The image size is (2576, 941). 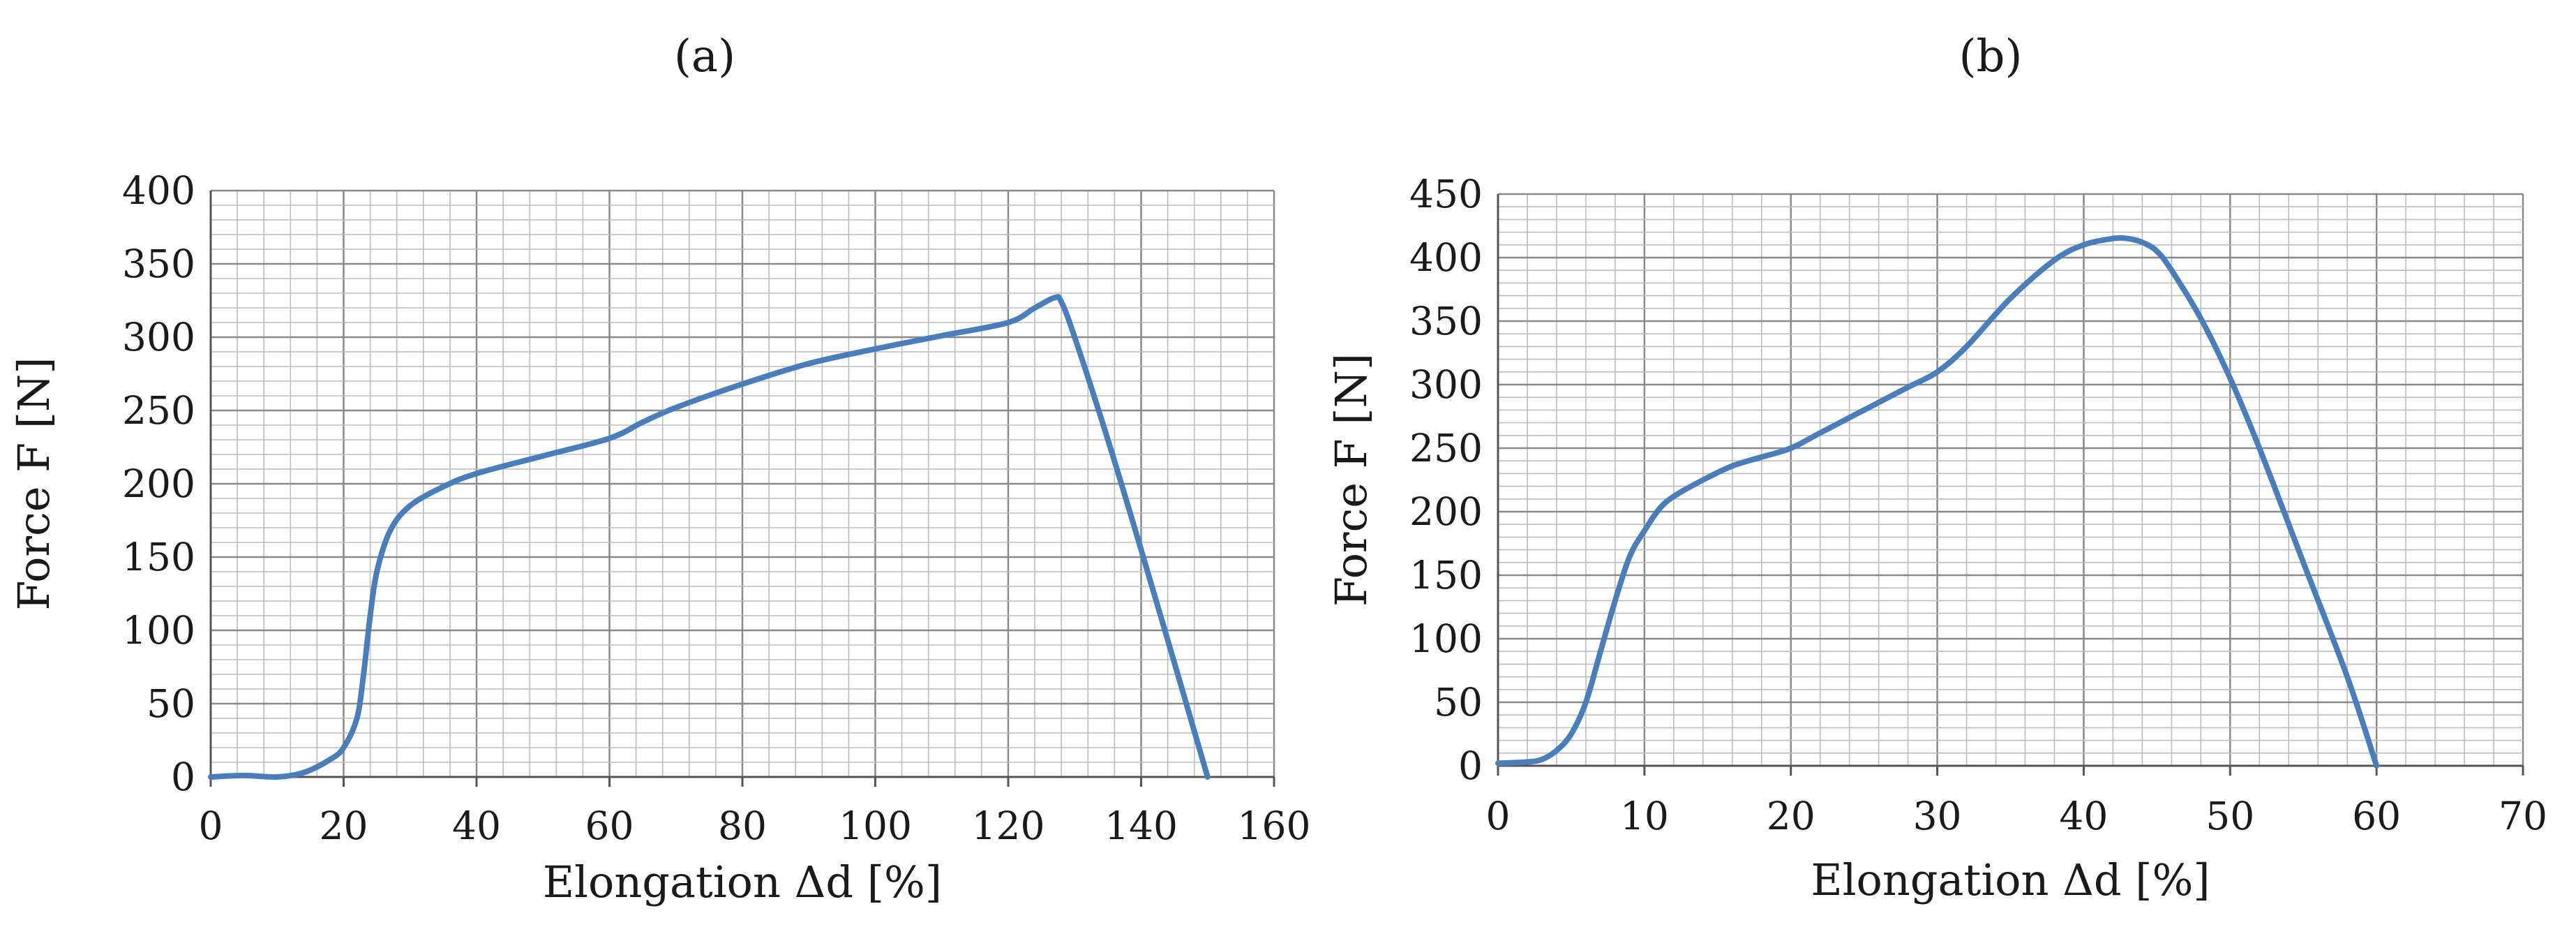 What do you see at coordinates (743, 825) in the screenshot?
I see `x-tick-label: 80` at bounding box center [743, 825].